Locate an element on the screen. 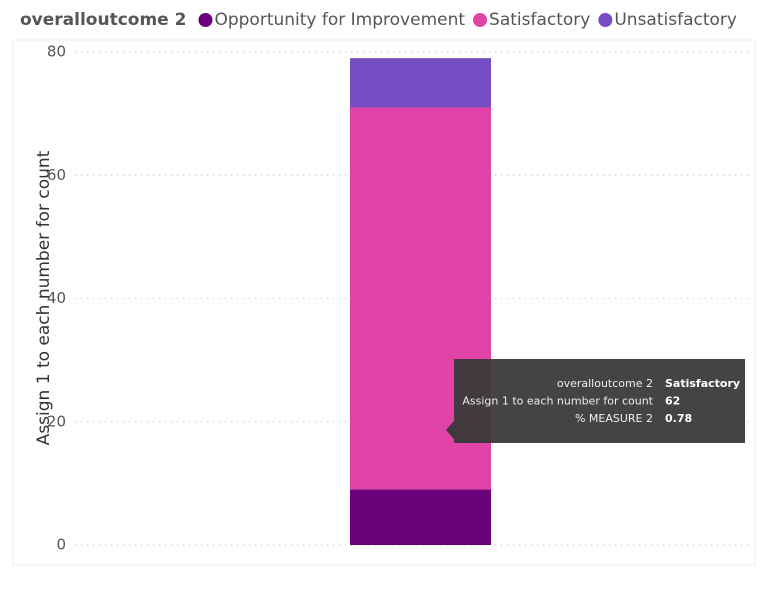  tooltip-arrow is located at coordinates (450, 430).